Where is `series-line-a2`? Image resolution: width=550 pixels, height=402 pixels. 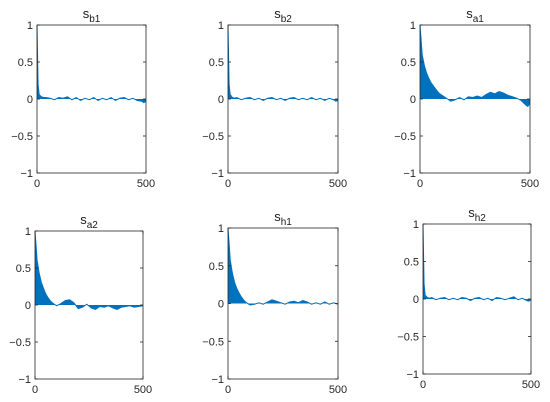 series-line-a2 is located at coordinates (89, 270).